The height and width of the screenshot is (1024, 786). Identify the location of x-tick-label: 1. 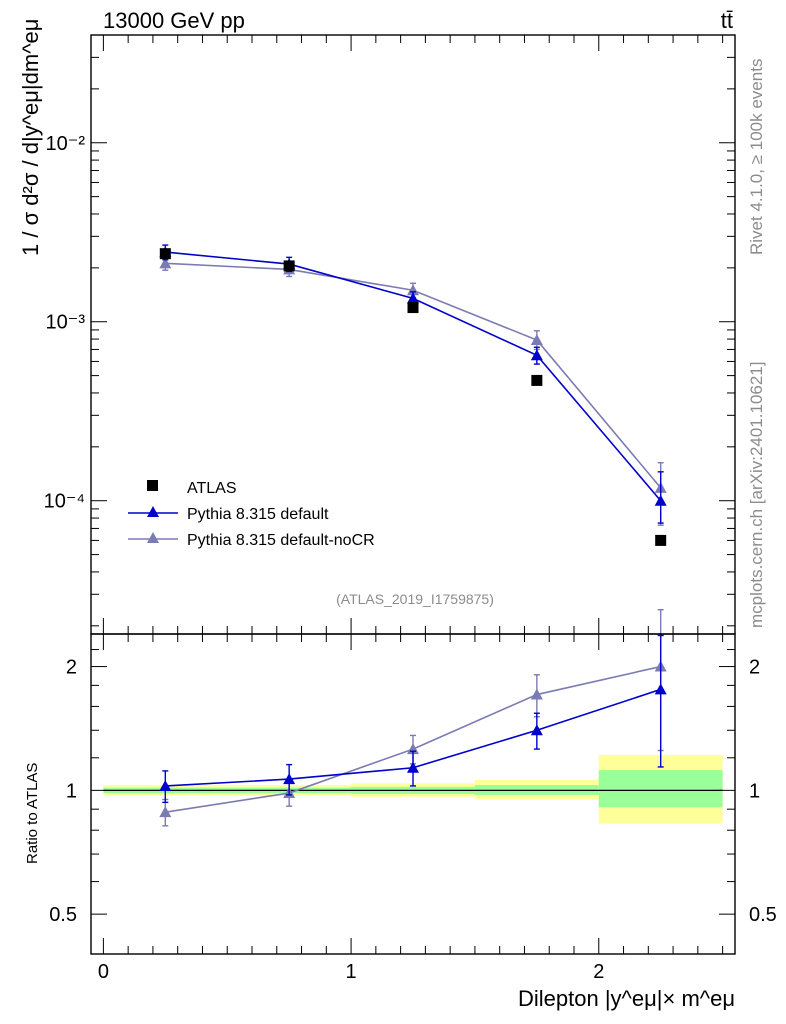
(351, 972).